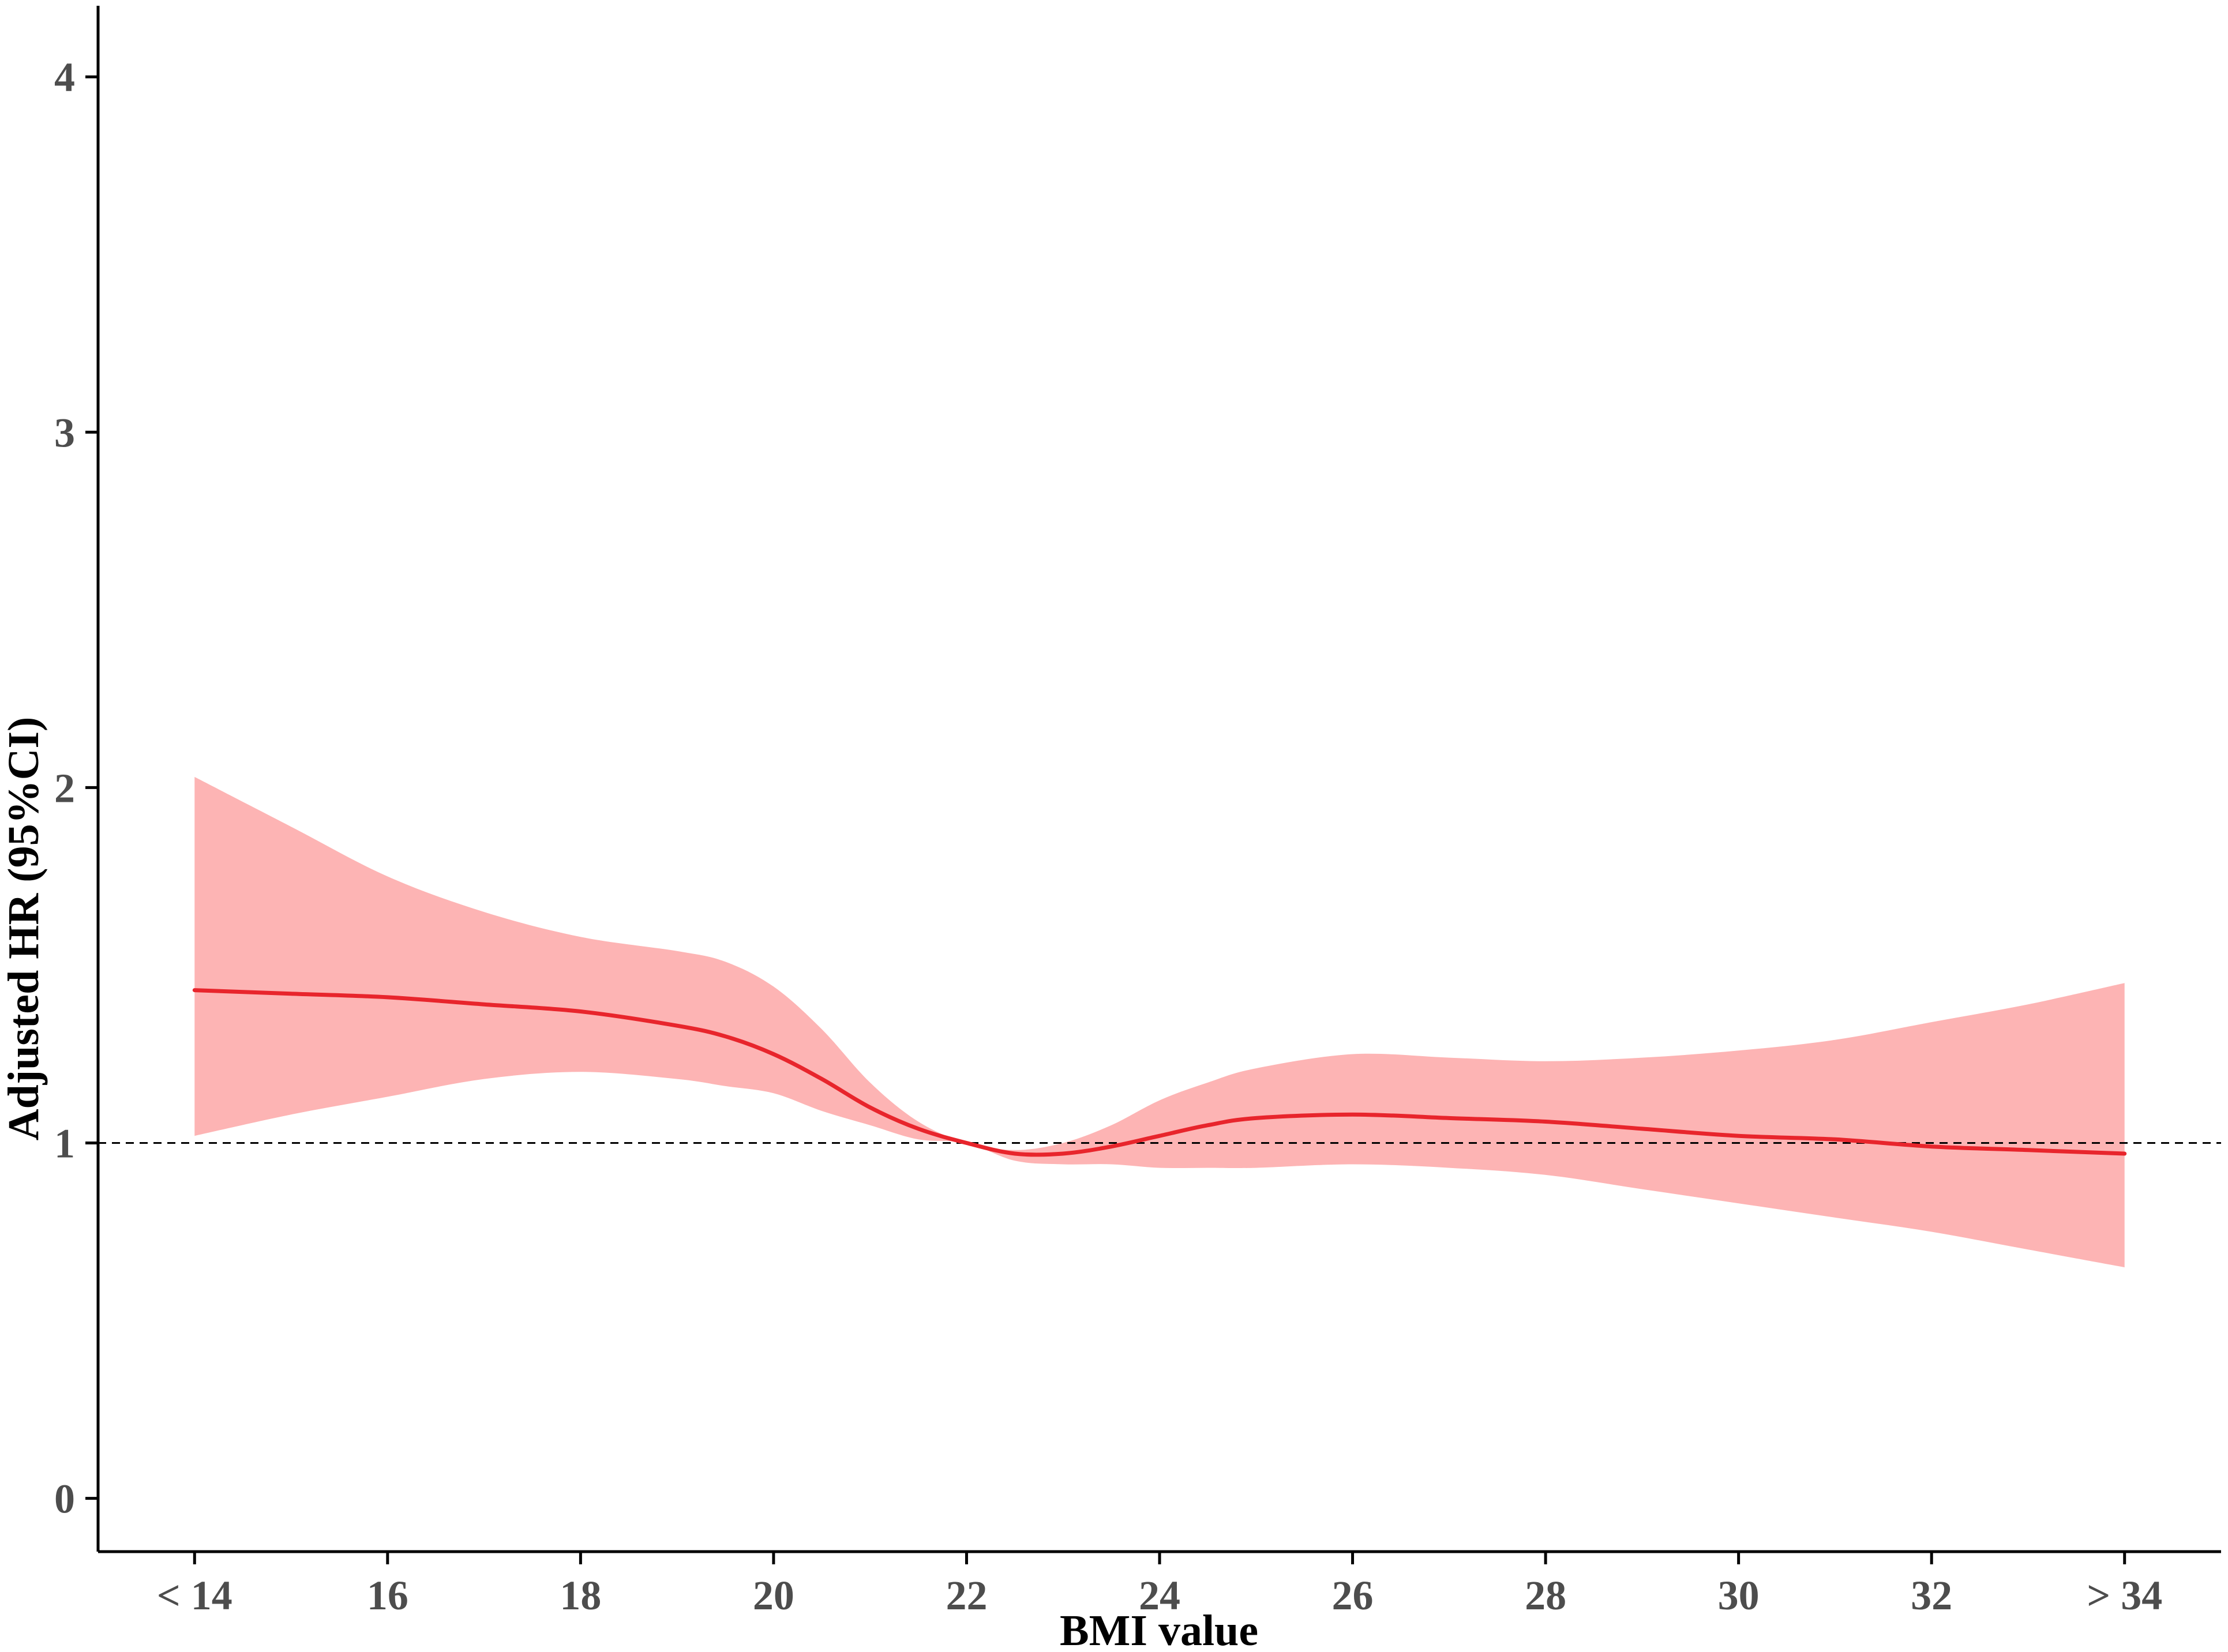  I want to click on y-tick-label: 1, so click(64, 1143).